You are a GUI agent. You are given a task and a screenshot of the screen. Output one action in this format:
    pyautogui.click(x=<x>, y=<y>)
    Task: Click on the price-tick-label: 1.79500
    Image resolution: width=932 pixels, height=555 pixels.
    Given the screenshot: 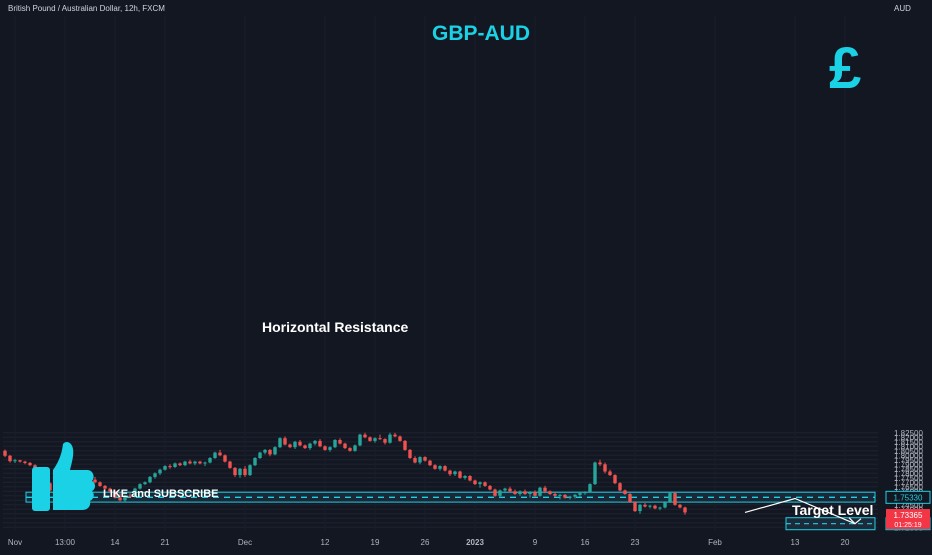 What is the action you would take?
    pyautogui.click(x=908, y=460)
    